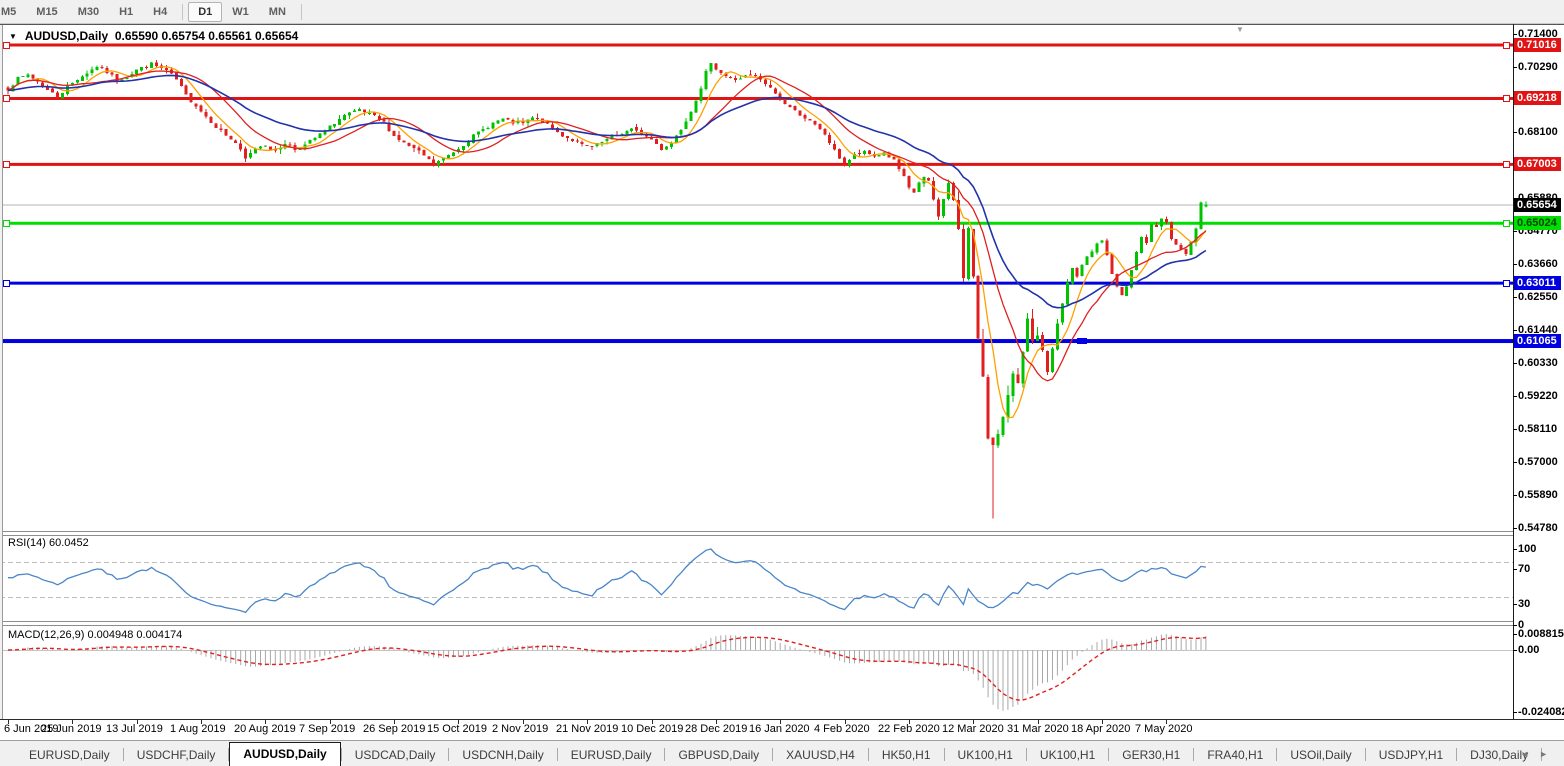  I want to click on date-label: 26 Sep 2019, so click(394, 729).